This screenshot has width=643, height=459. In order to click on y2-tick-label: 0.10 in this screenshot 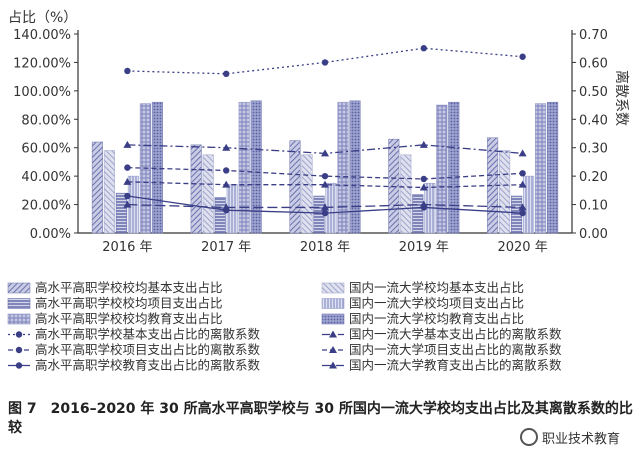, I will do `click(593, 206)`.